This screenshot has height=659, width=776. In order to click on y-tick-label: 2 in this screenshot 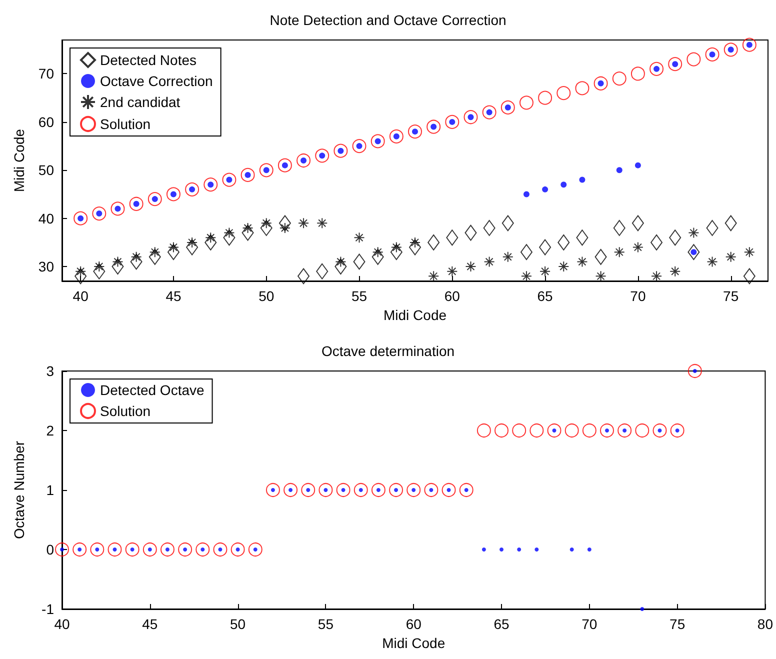, I will do `click(50, 430)`.